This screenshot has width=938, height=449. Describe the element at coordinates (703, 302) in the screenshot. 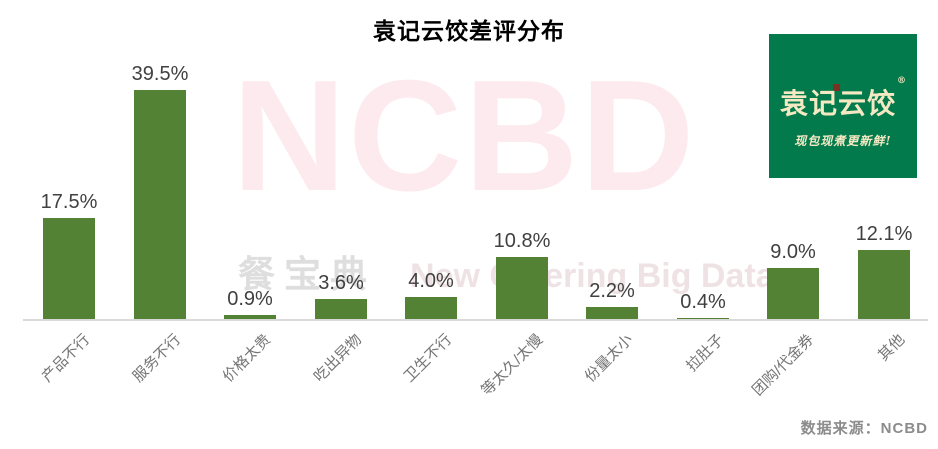

I see `bar-value-label: 0.4%` at that location.